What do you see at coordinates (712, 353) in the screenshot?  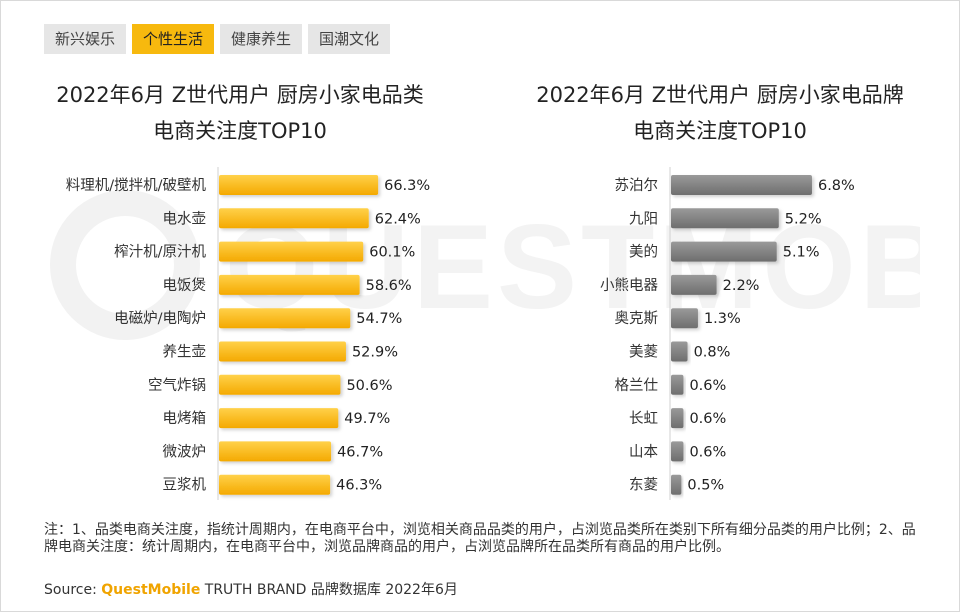 I see `brand-value-label: 0.8%` at bounding box center [712, 353].